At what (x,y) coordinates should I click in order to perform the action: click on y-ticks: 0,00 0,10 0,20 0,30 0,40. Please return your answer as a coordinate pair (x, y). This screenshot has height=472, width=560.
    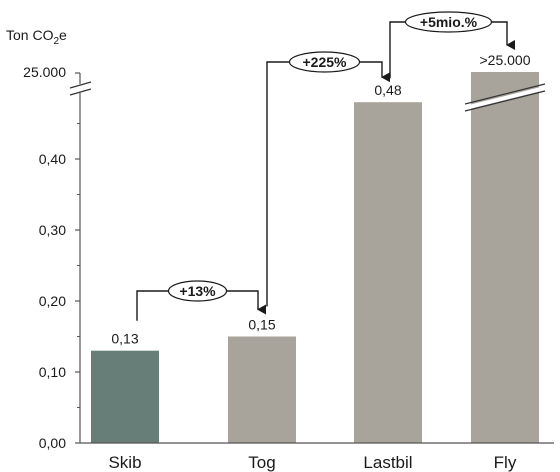
    Looking at the image, I should click on (59, 261).